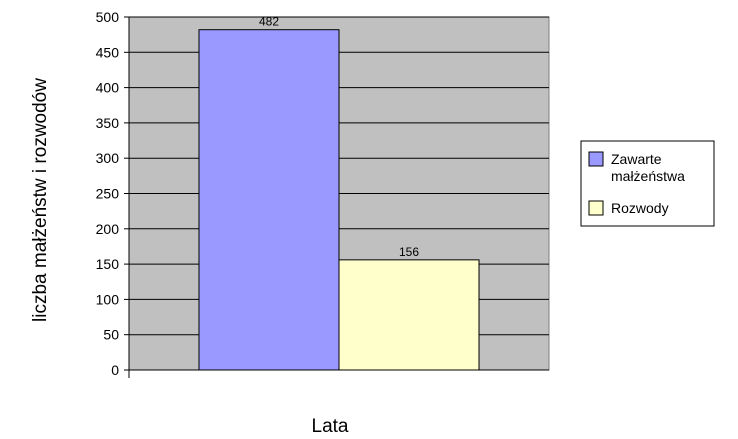 This screenshot has width=738, height=439. I want to click on y-tick-label: 150, so click(108, 264).